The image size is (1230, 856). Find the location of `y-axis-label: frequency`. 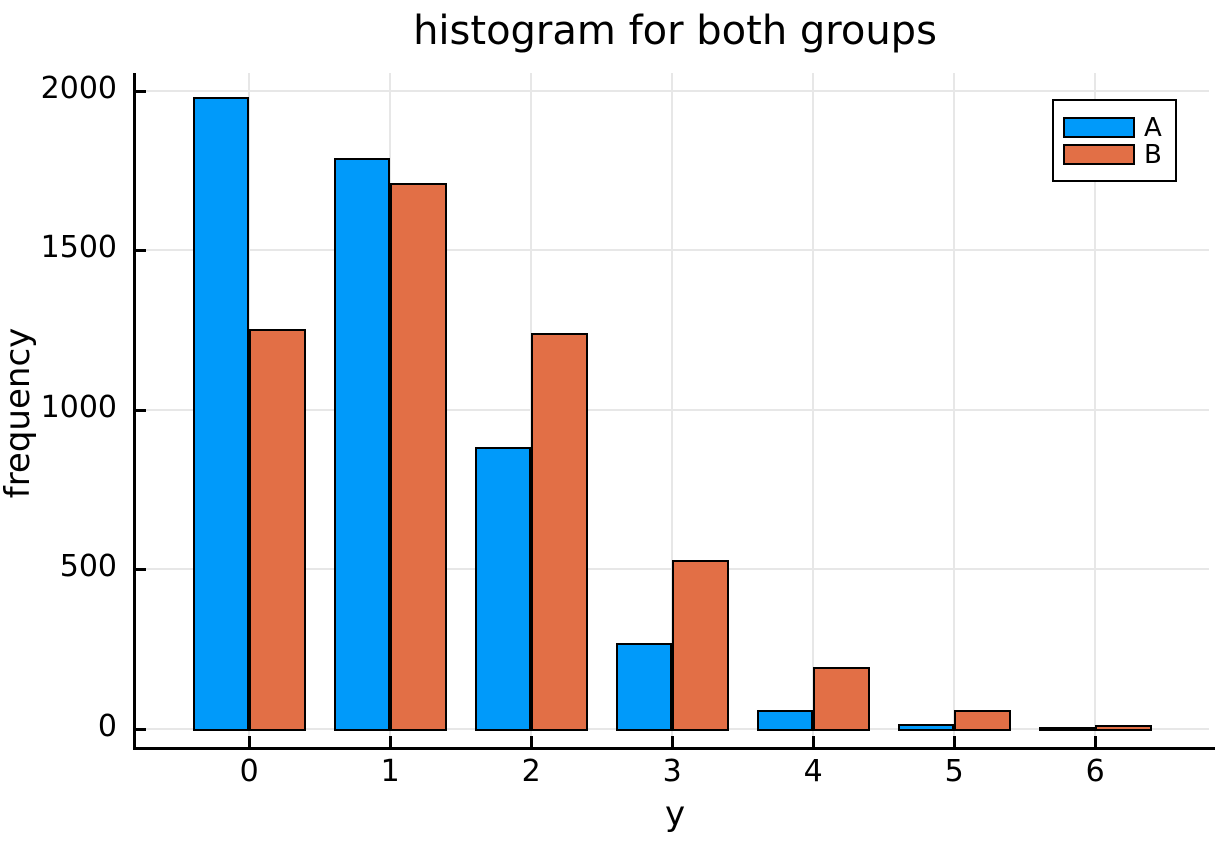

y-axis-label: frequency is located at coordinates (19, 413).